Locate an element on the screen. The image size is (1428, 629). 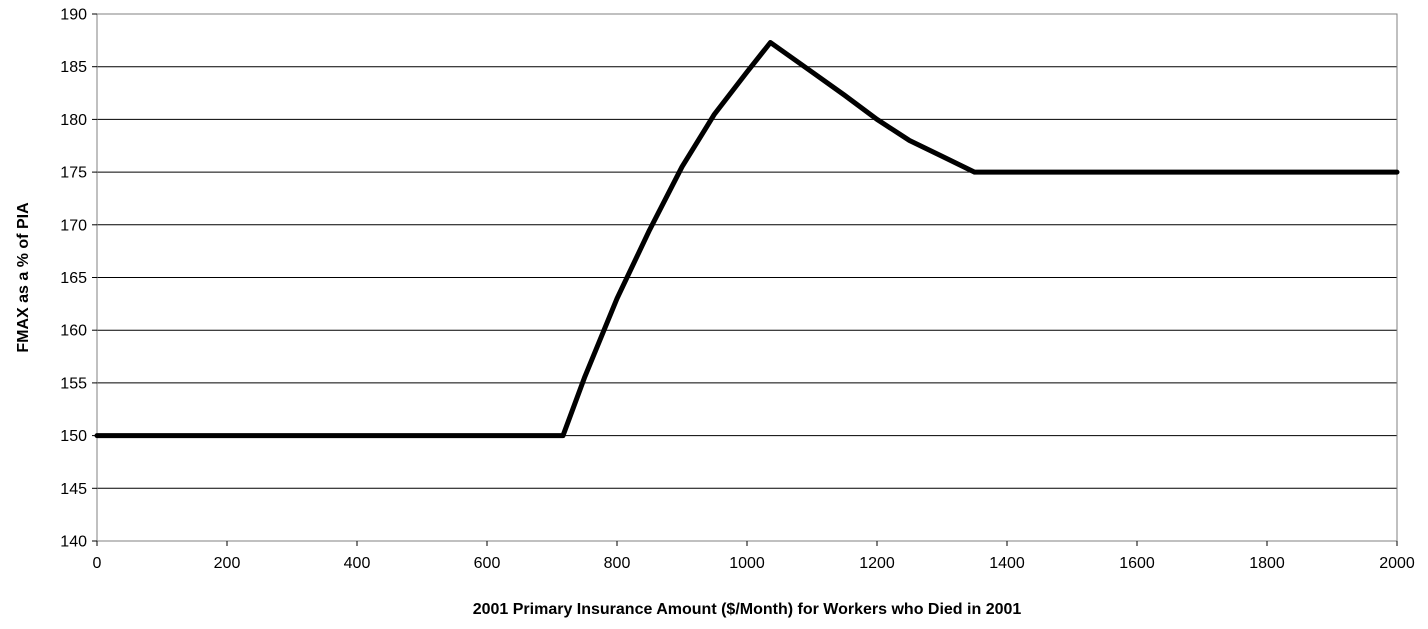
x-axis-ticks: 0 200 400 600 800 1000 1200 1400 1600 1800 2000 is located at coordinates (754, 556).